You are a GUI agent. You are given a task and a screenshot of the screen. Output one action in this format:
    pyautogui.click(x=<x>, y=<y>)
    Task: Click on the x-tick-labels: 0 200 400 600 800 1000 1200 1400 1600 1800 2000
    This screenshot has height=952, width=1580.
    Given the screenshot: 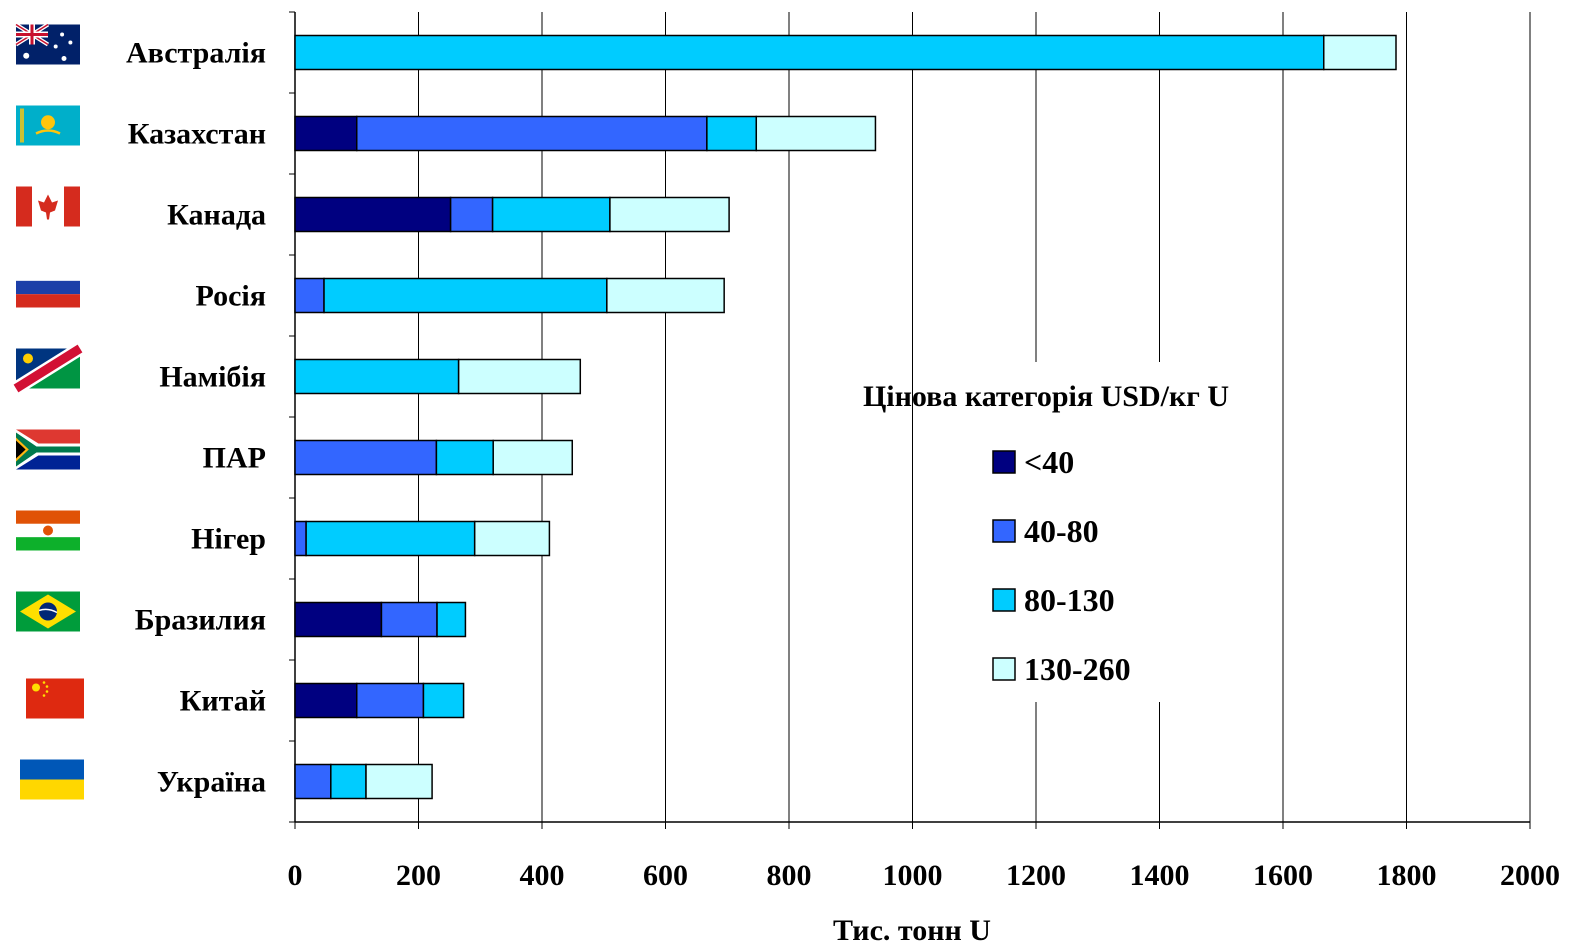 What is the action you would take?
    pyautogui.click(x=924, y=875)
    